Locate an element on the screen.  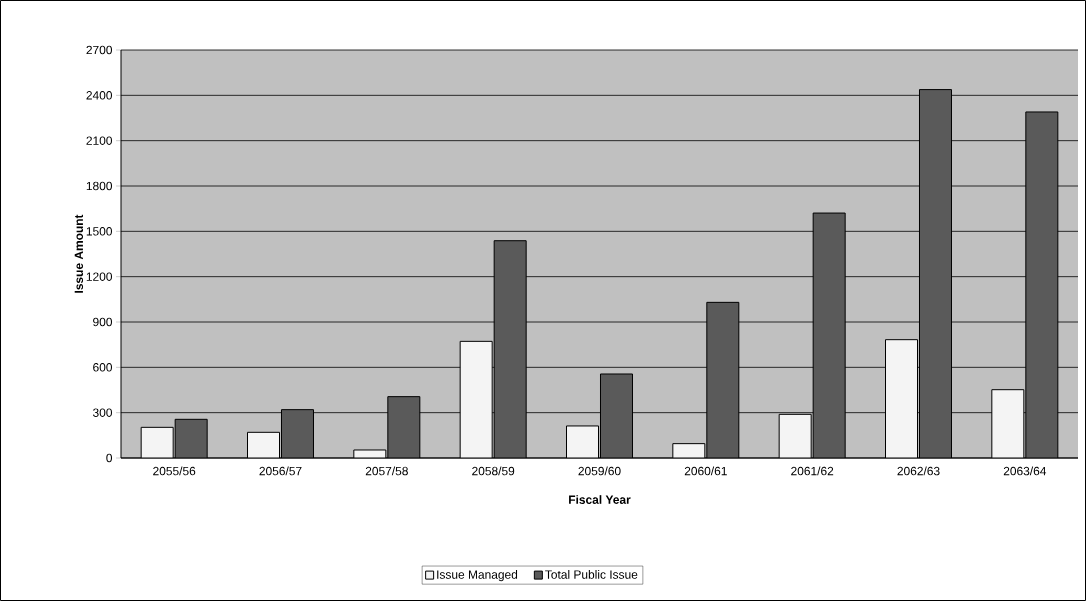
x-tick-label: 2060/61 is located at coordinates (705, 471).